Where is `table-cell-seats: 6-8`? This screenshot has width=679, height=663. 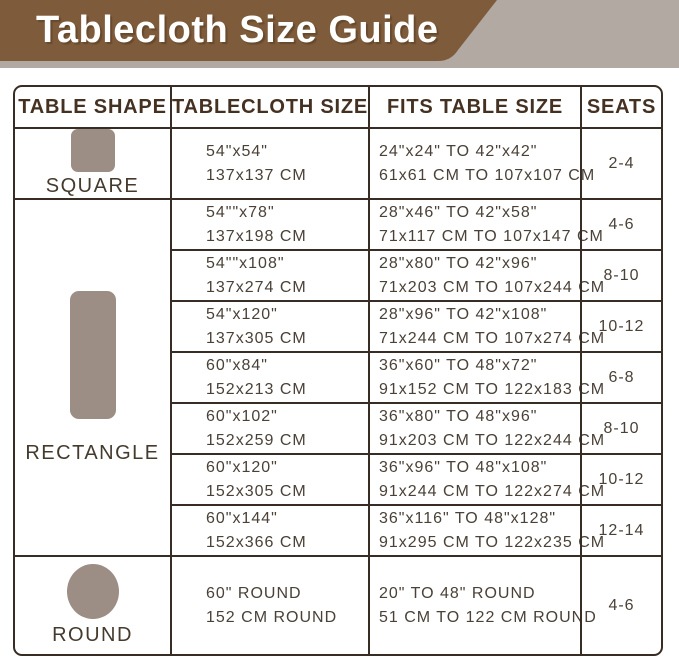
table-cell-seats: 6-8 is located at coordinates (620, 376).